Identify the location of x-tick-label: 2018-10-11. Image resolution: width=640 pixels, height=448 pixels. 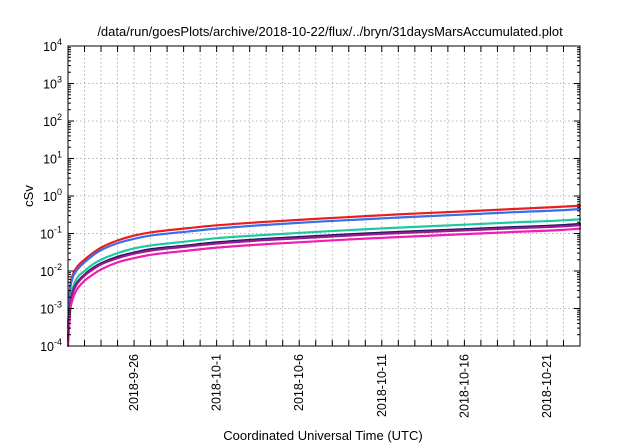
(382, 385).